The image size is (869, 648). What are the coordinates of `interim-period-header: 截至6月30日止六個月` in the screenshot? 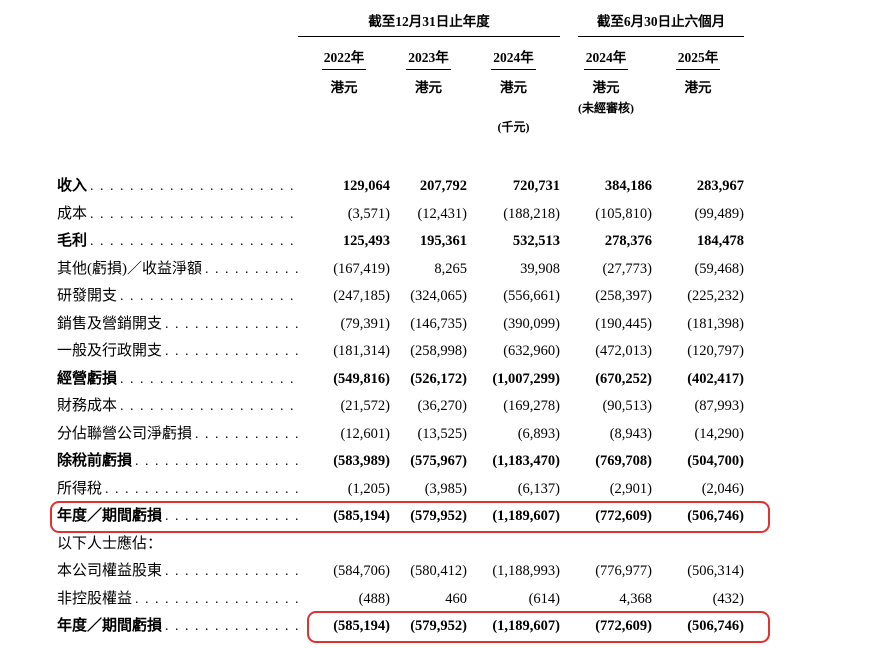 It's located at (661, 23).